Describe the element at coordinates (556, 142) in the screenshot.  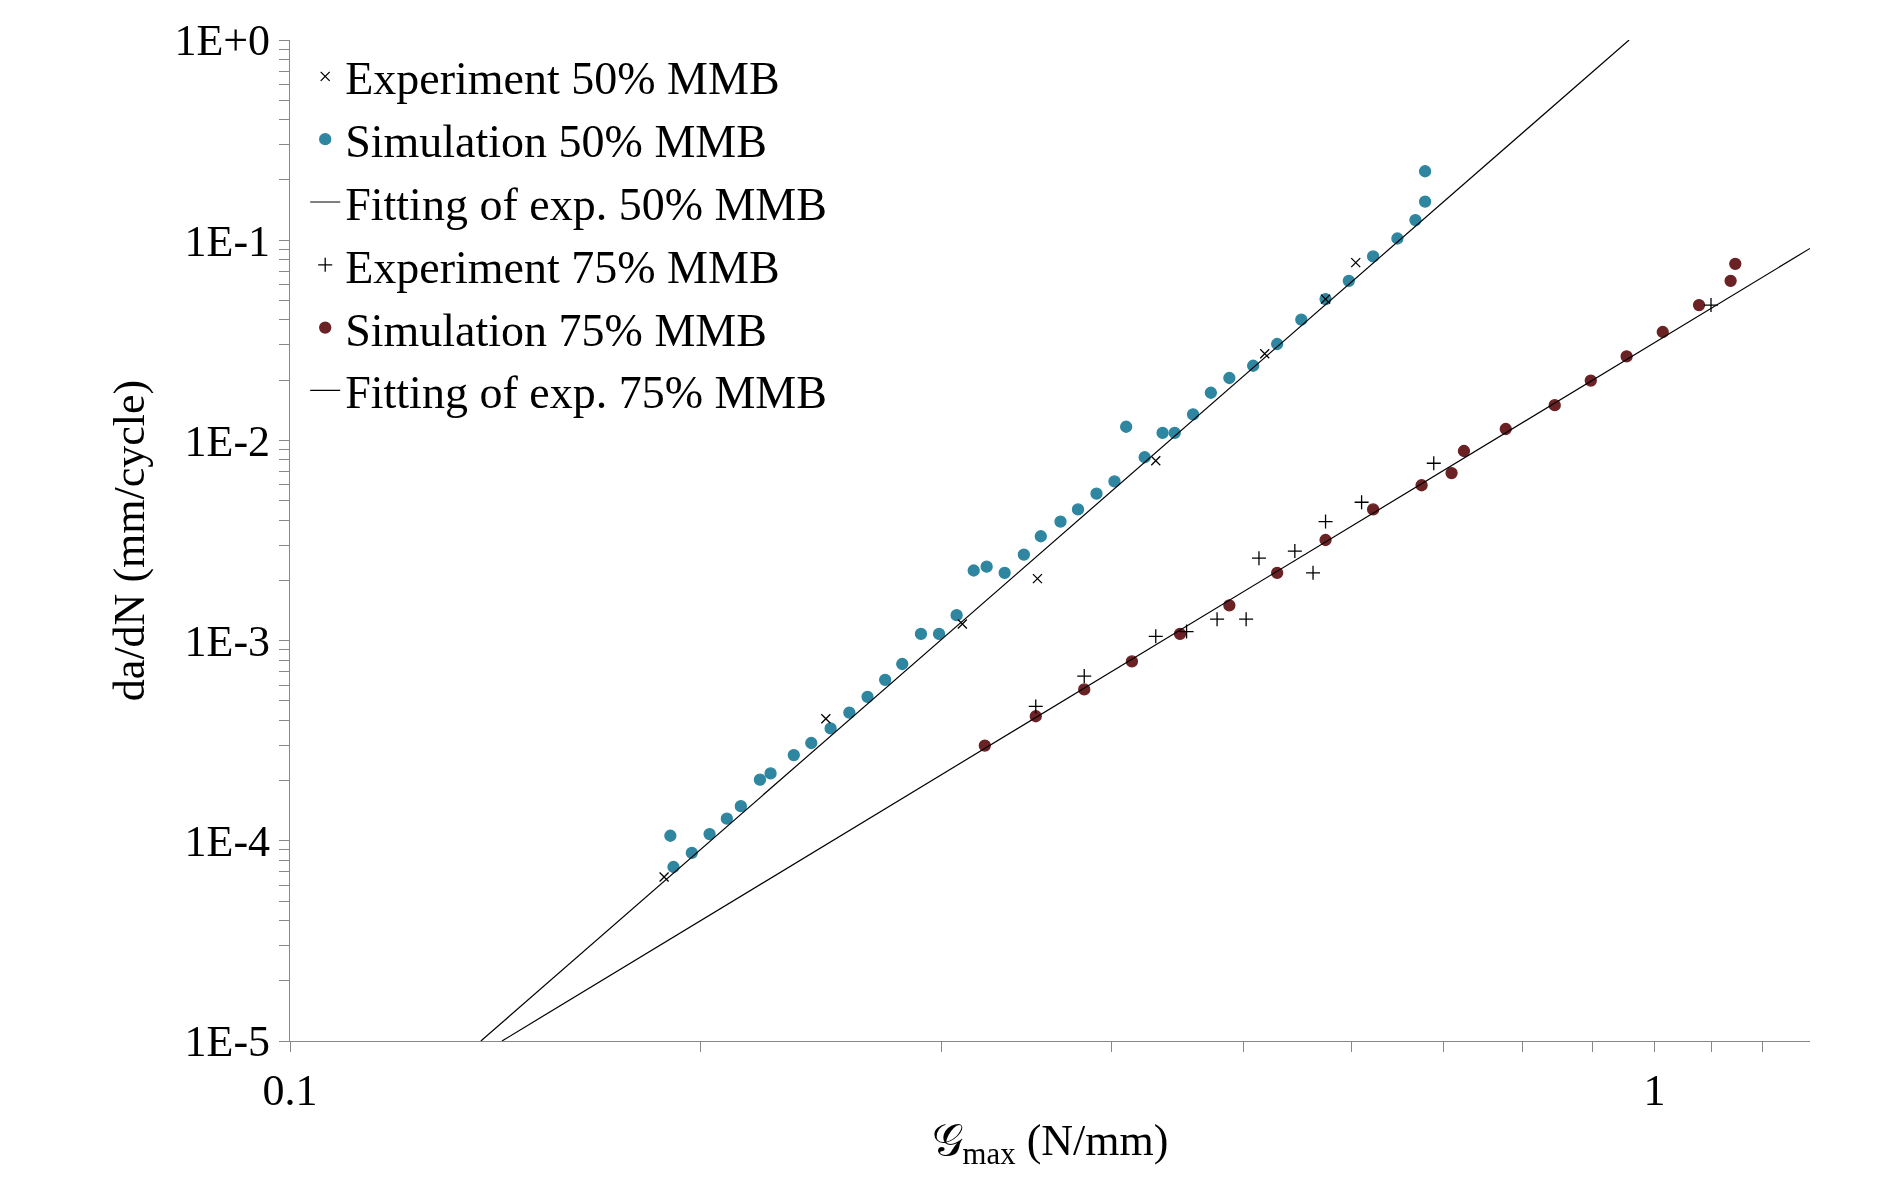
I see `legend-label: Simulation 50% MMB` at that location.